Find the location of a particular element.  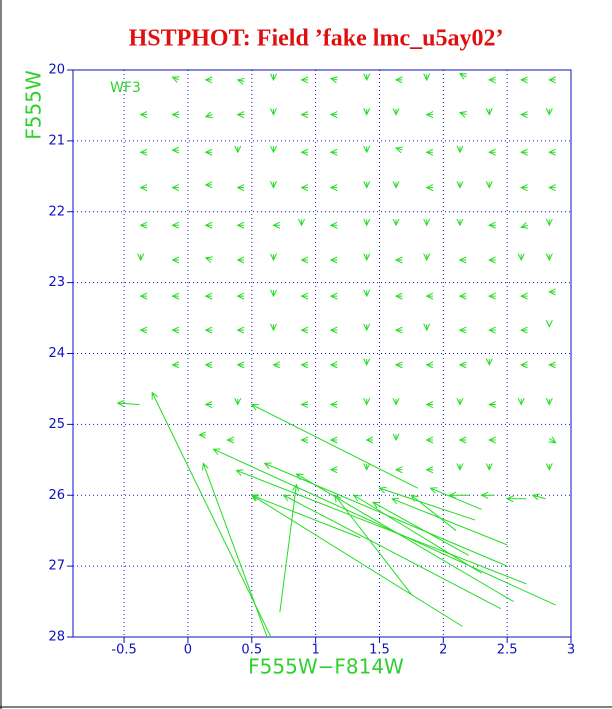

y-tick-label: 21 is located at coordinates (56, 140).